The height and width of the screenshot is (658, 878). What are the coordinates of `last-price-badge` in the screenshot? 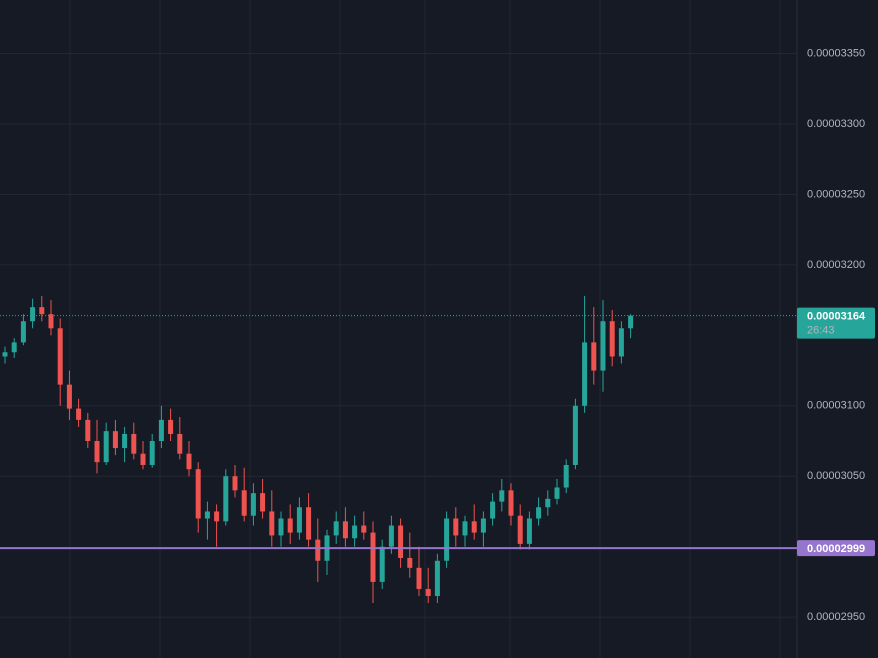 It's located at (836, 323).